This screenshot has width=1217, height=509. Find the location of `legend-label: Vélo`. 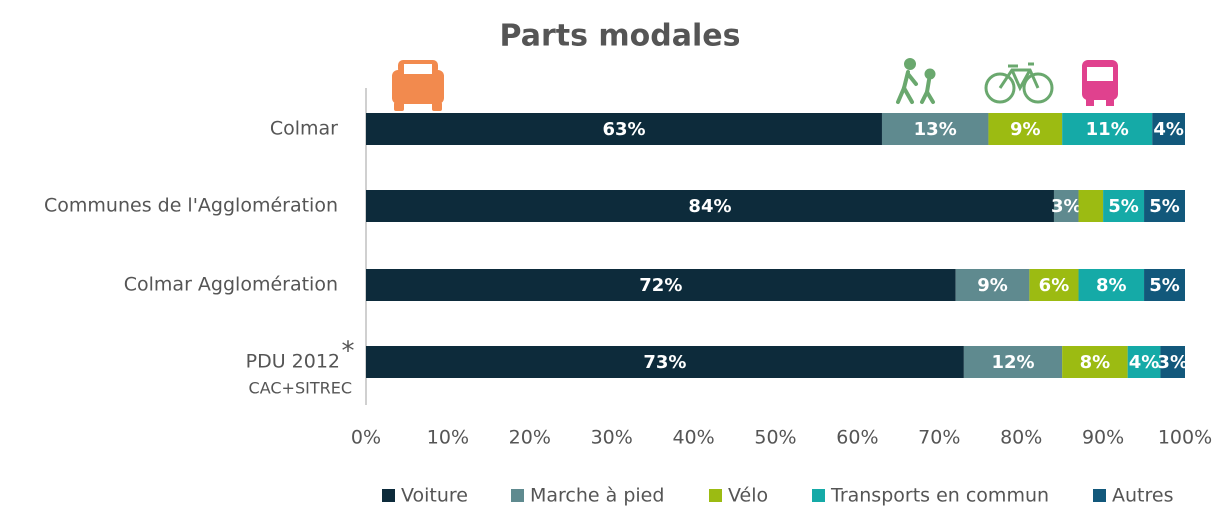

legend-label: Vélo is located at coordinates (748, 496).